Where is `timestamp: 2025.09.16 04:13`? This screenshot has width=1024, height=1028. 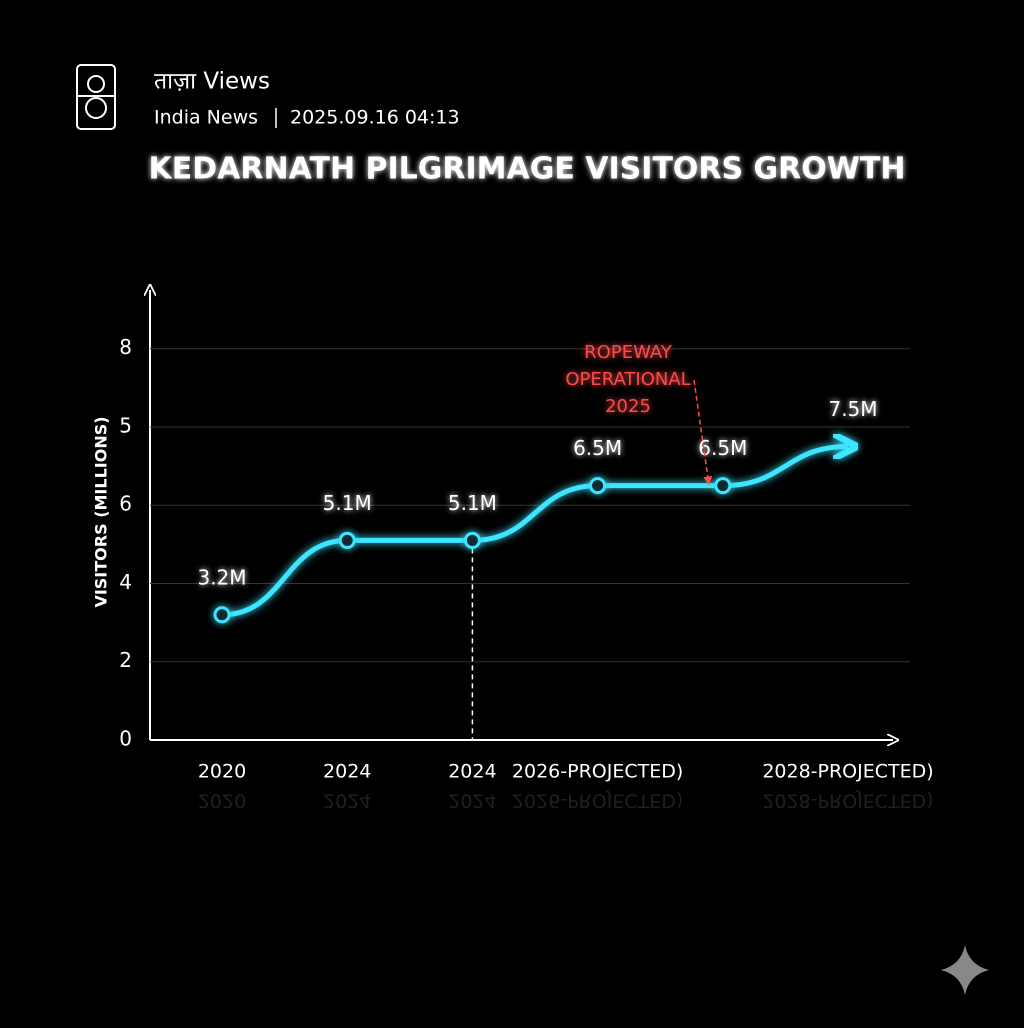 timestamp: 2025.09.16 04:13 is located at coordinates (375, 118).